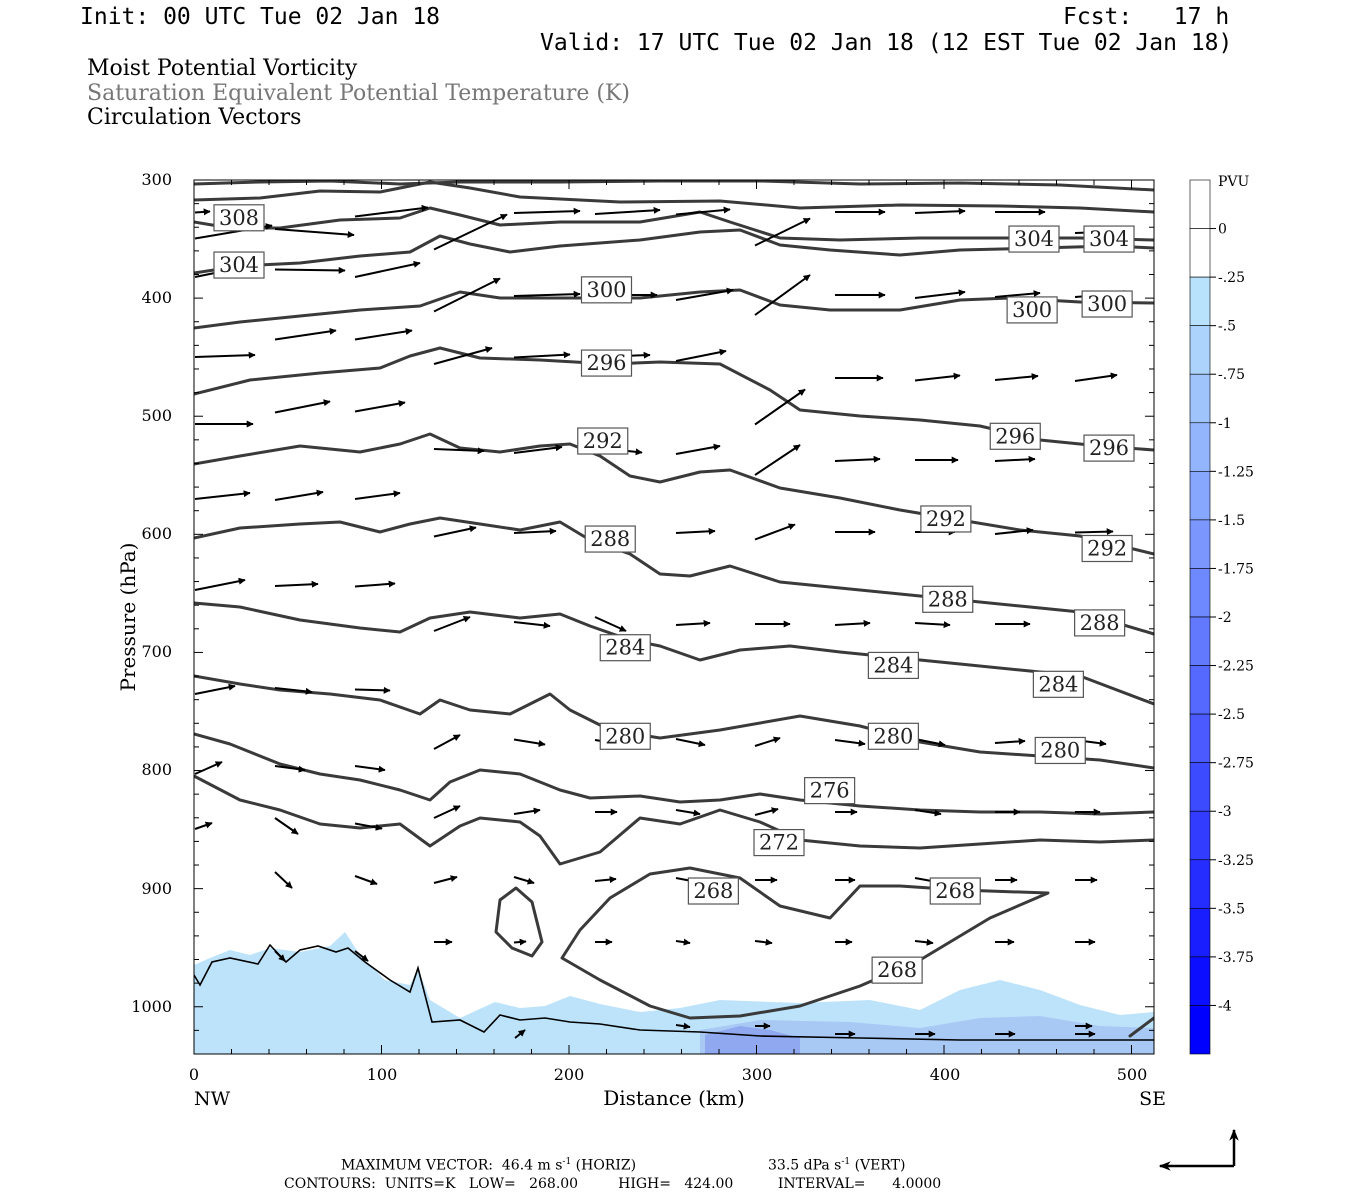 The image size is (1350, 1200). Describe the element at coordinates (1236, 667) in the screenshot. I see `colorbar-label: -2.25` at that location.